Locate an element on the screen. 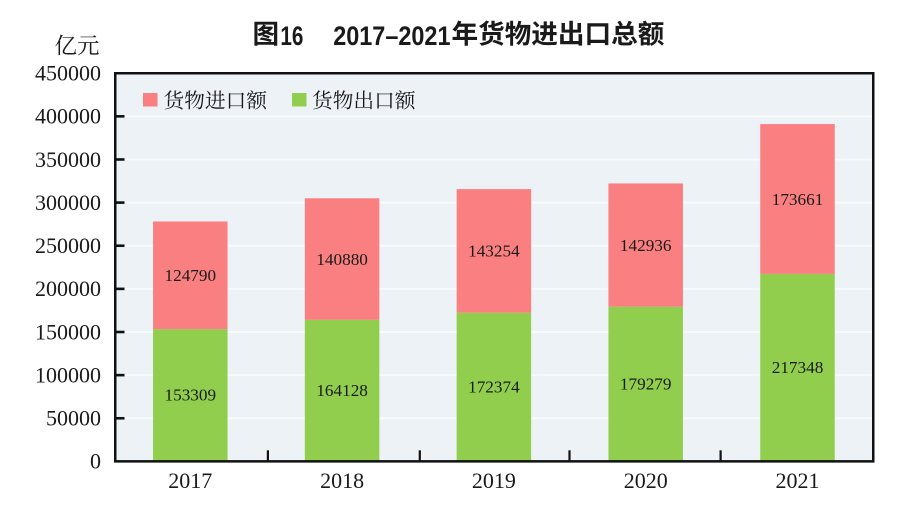 This screenshot has width=900, height=519. svg-text: 150000 is located at coordinates (68, 331).